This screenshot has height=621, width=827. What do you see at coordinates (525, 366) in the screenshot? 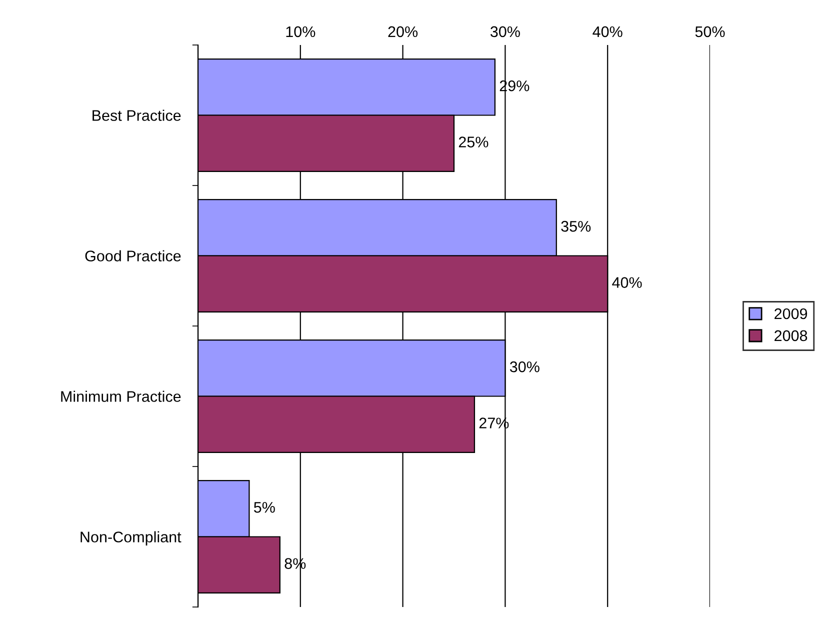
I see `data-label: 30%` at bounding box center [525, 366].